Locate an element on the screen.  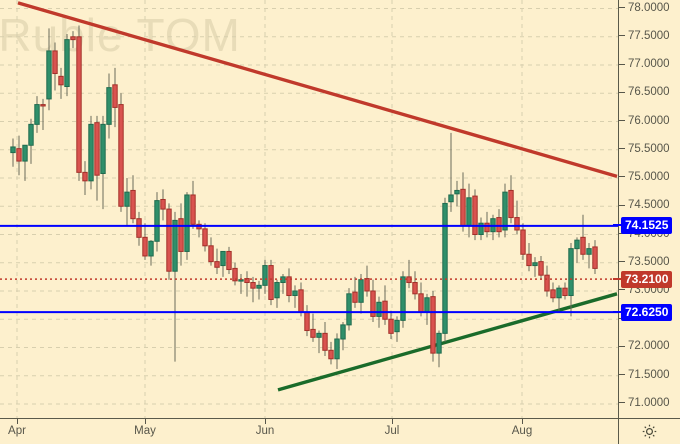
uptrend-line is located at coordinates (447, 342).